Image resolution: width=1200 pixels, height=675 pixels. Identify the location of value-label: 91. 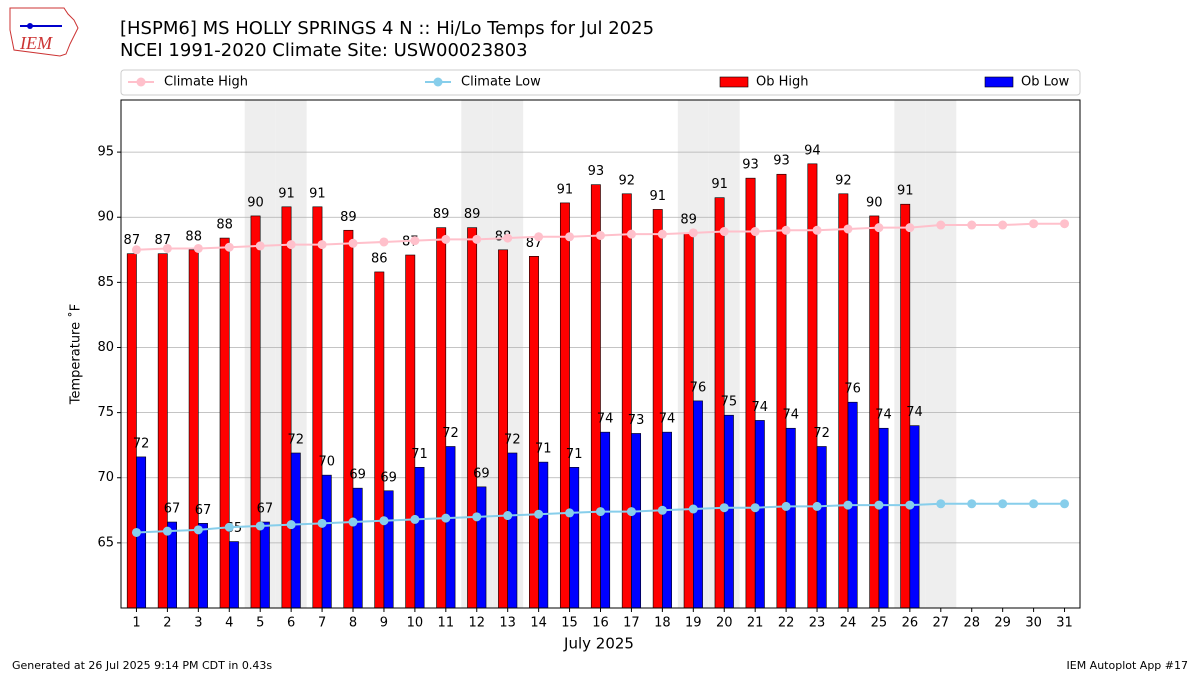
(565, 189).